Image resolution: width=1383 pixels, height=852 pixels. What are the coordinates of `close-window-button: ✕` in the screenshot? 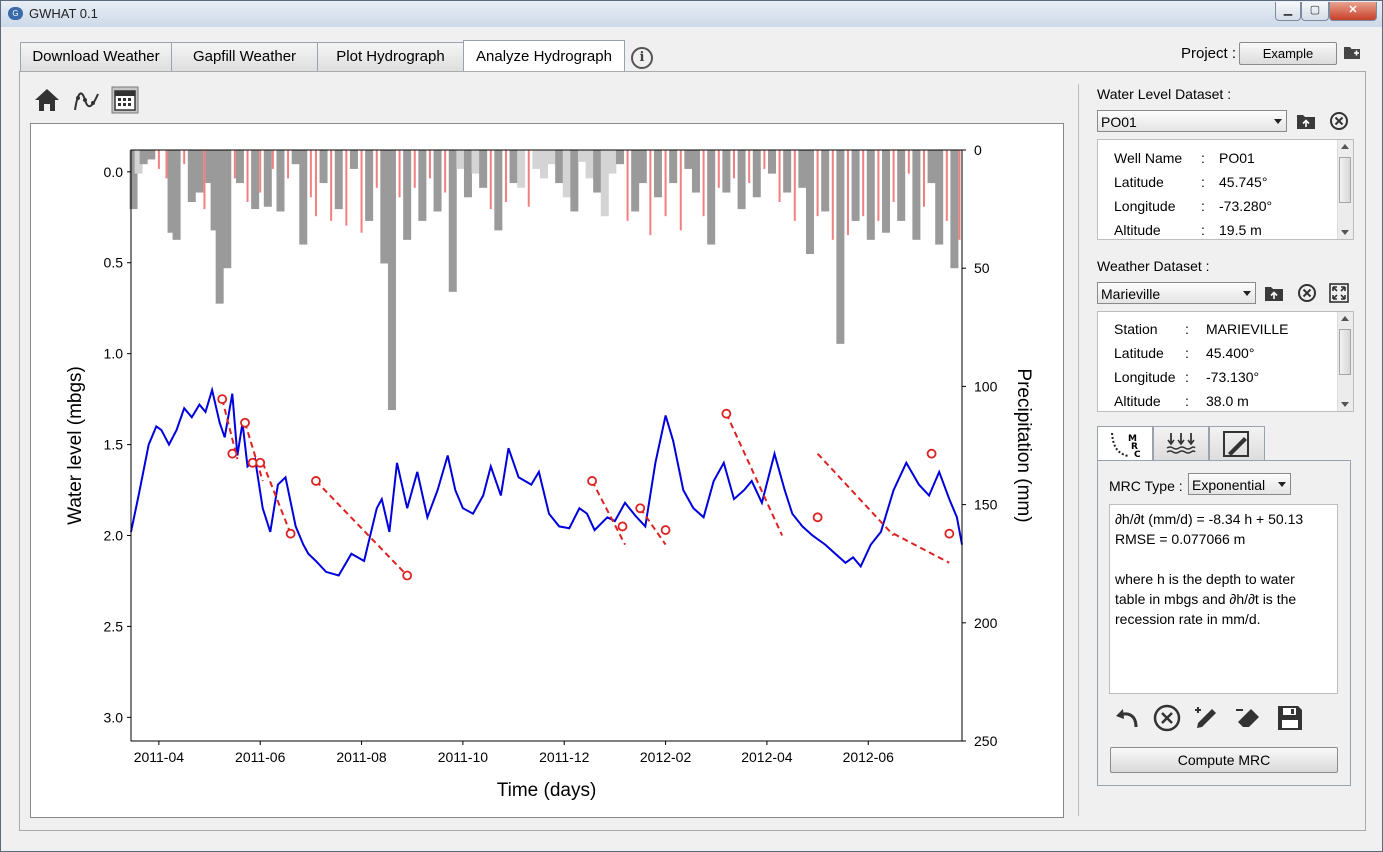 It's located at (1353, 11).